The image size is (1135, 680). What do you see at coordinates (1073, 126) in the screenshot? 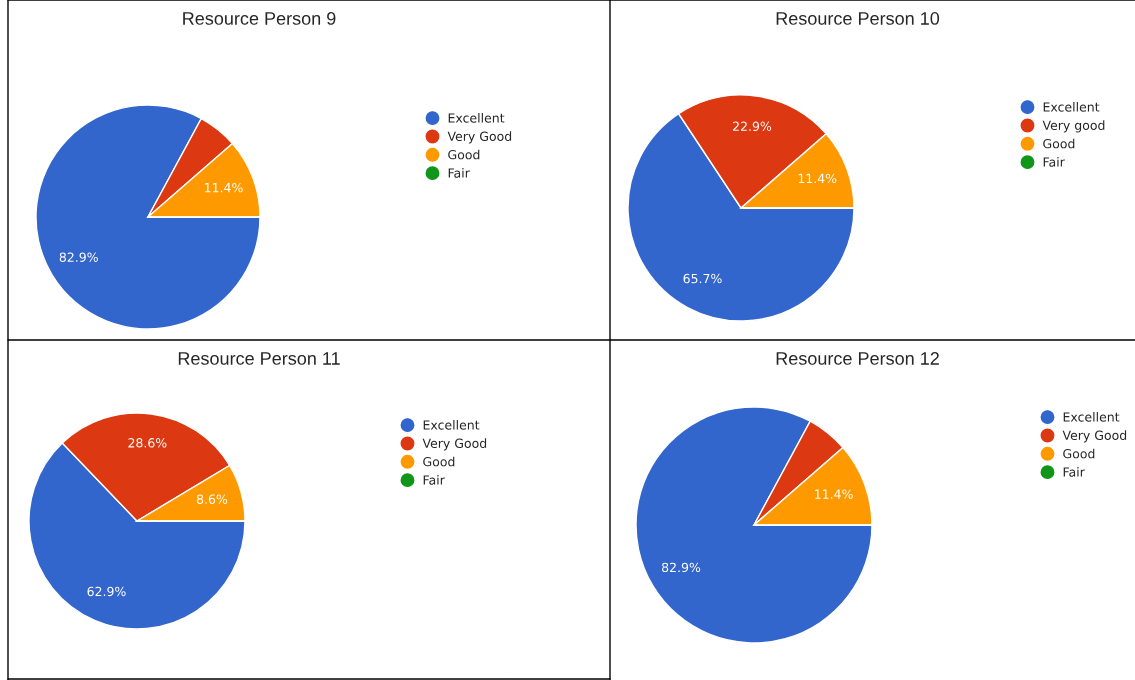
I see `legend-label: Very good` at bounding box center [1073, 126].